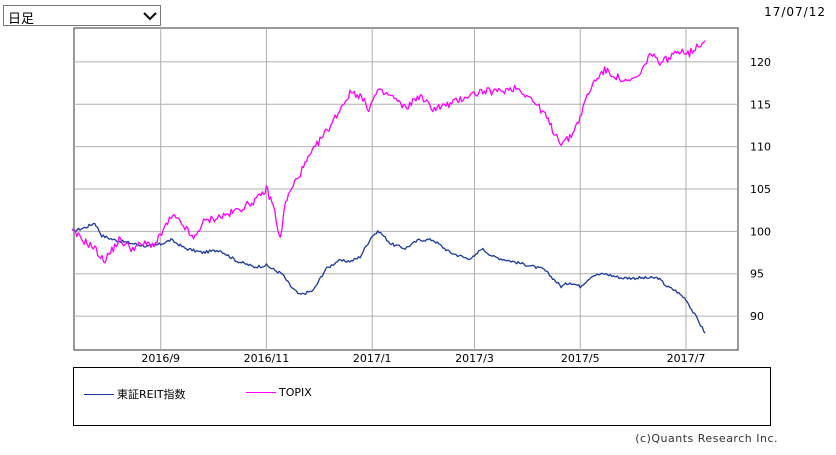 The image size is (836, 455). I want to click on period-select-value: 日足, so click(21, 19).